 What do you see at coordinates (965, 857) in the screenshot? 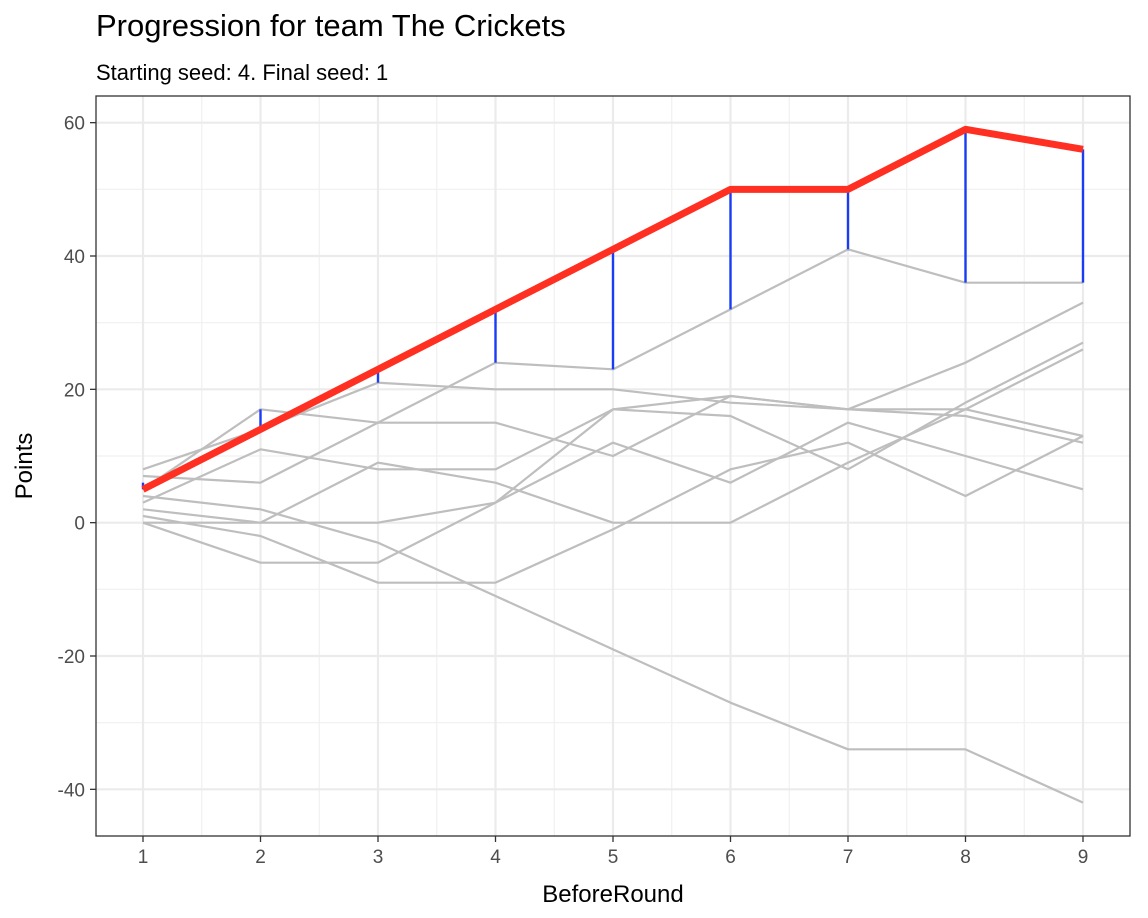
I see `x-tick-label: 8` at bounding box center [965, 857].